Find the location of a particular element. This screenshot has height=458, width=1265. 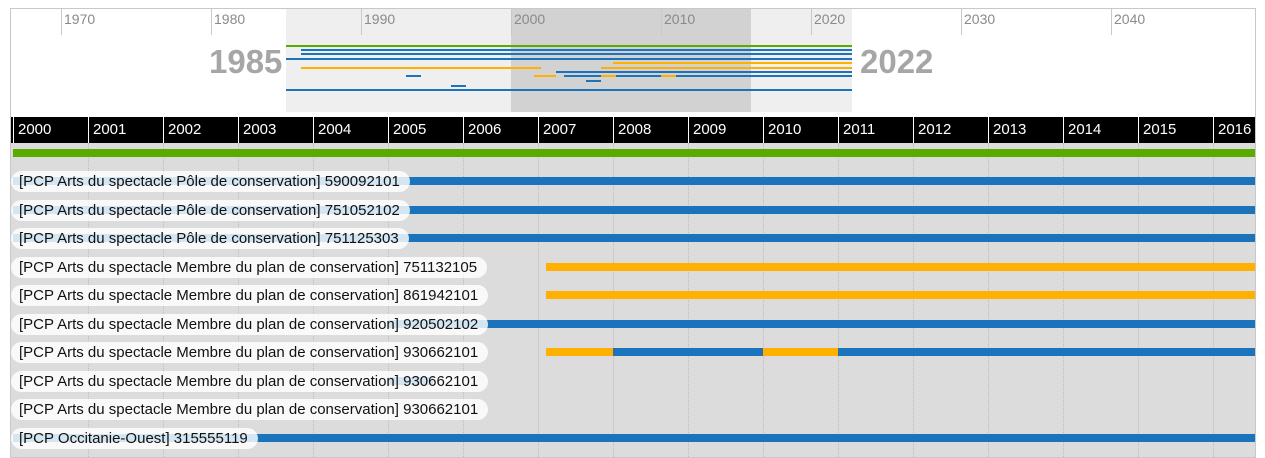

year-label: 2007 is located at coordinates (560, 129).